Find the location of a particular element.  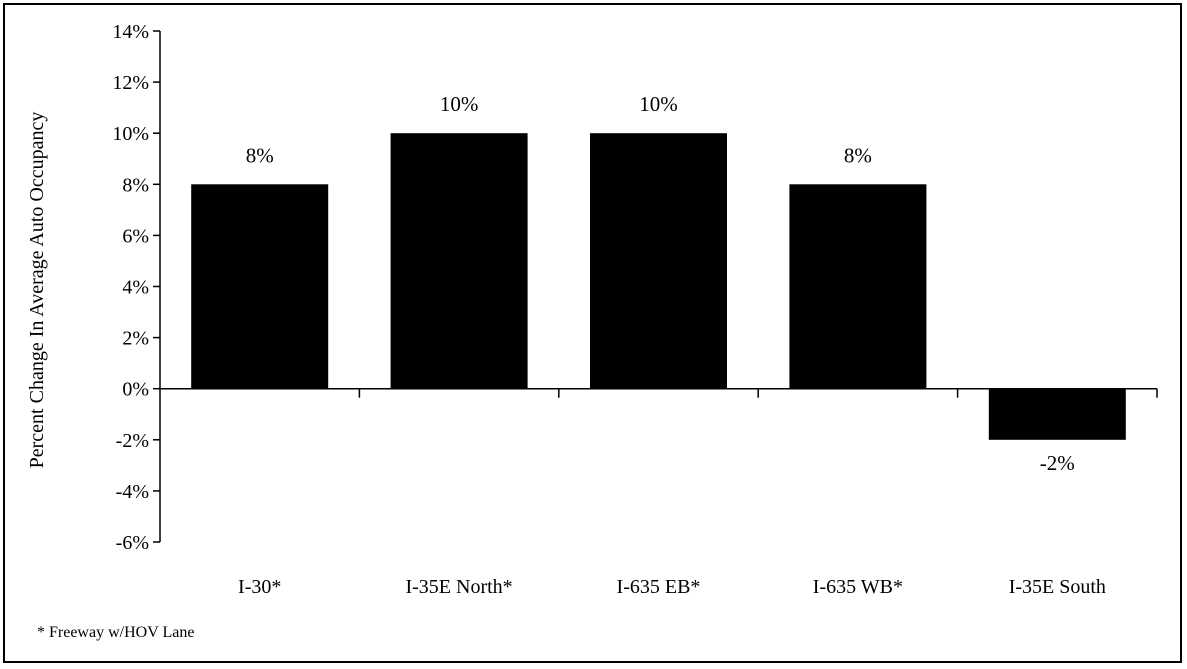

y-tick-label: -4% is located at coordinates (132, 492).